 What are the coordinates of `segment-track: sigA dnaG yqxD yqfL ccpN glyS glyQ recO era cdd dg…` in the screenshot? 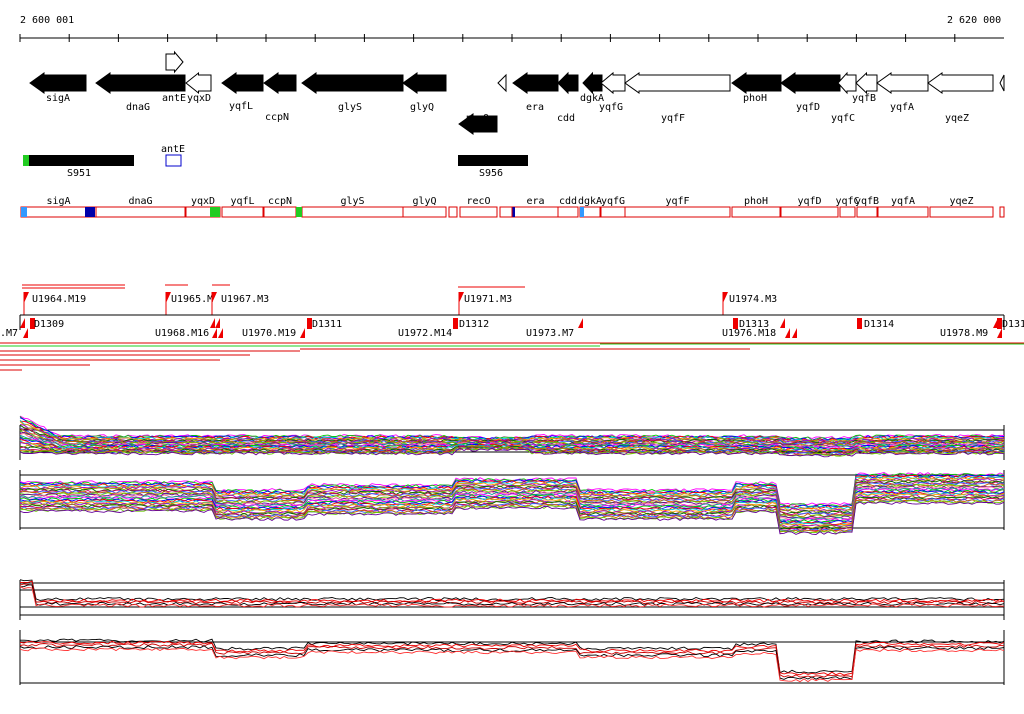 It's located at (512, 207).